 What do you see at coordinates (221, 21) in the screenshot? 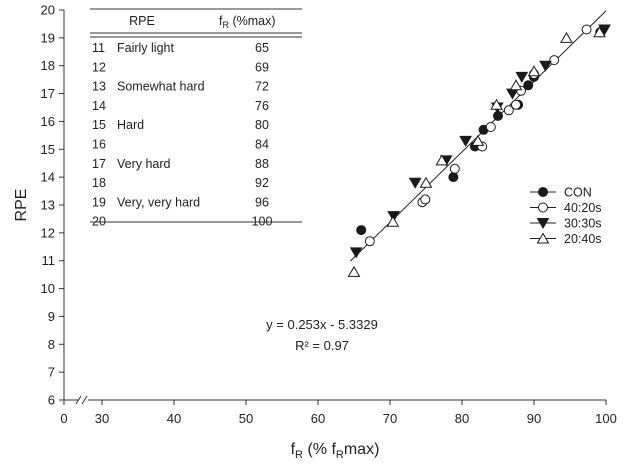
I see `table-header-fr-part: f` at bounding box center [221, 21].